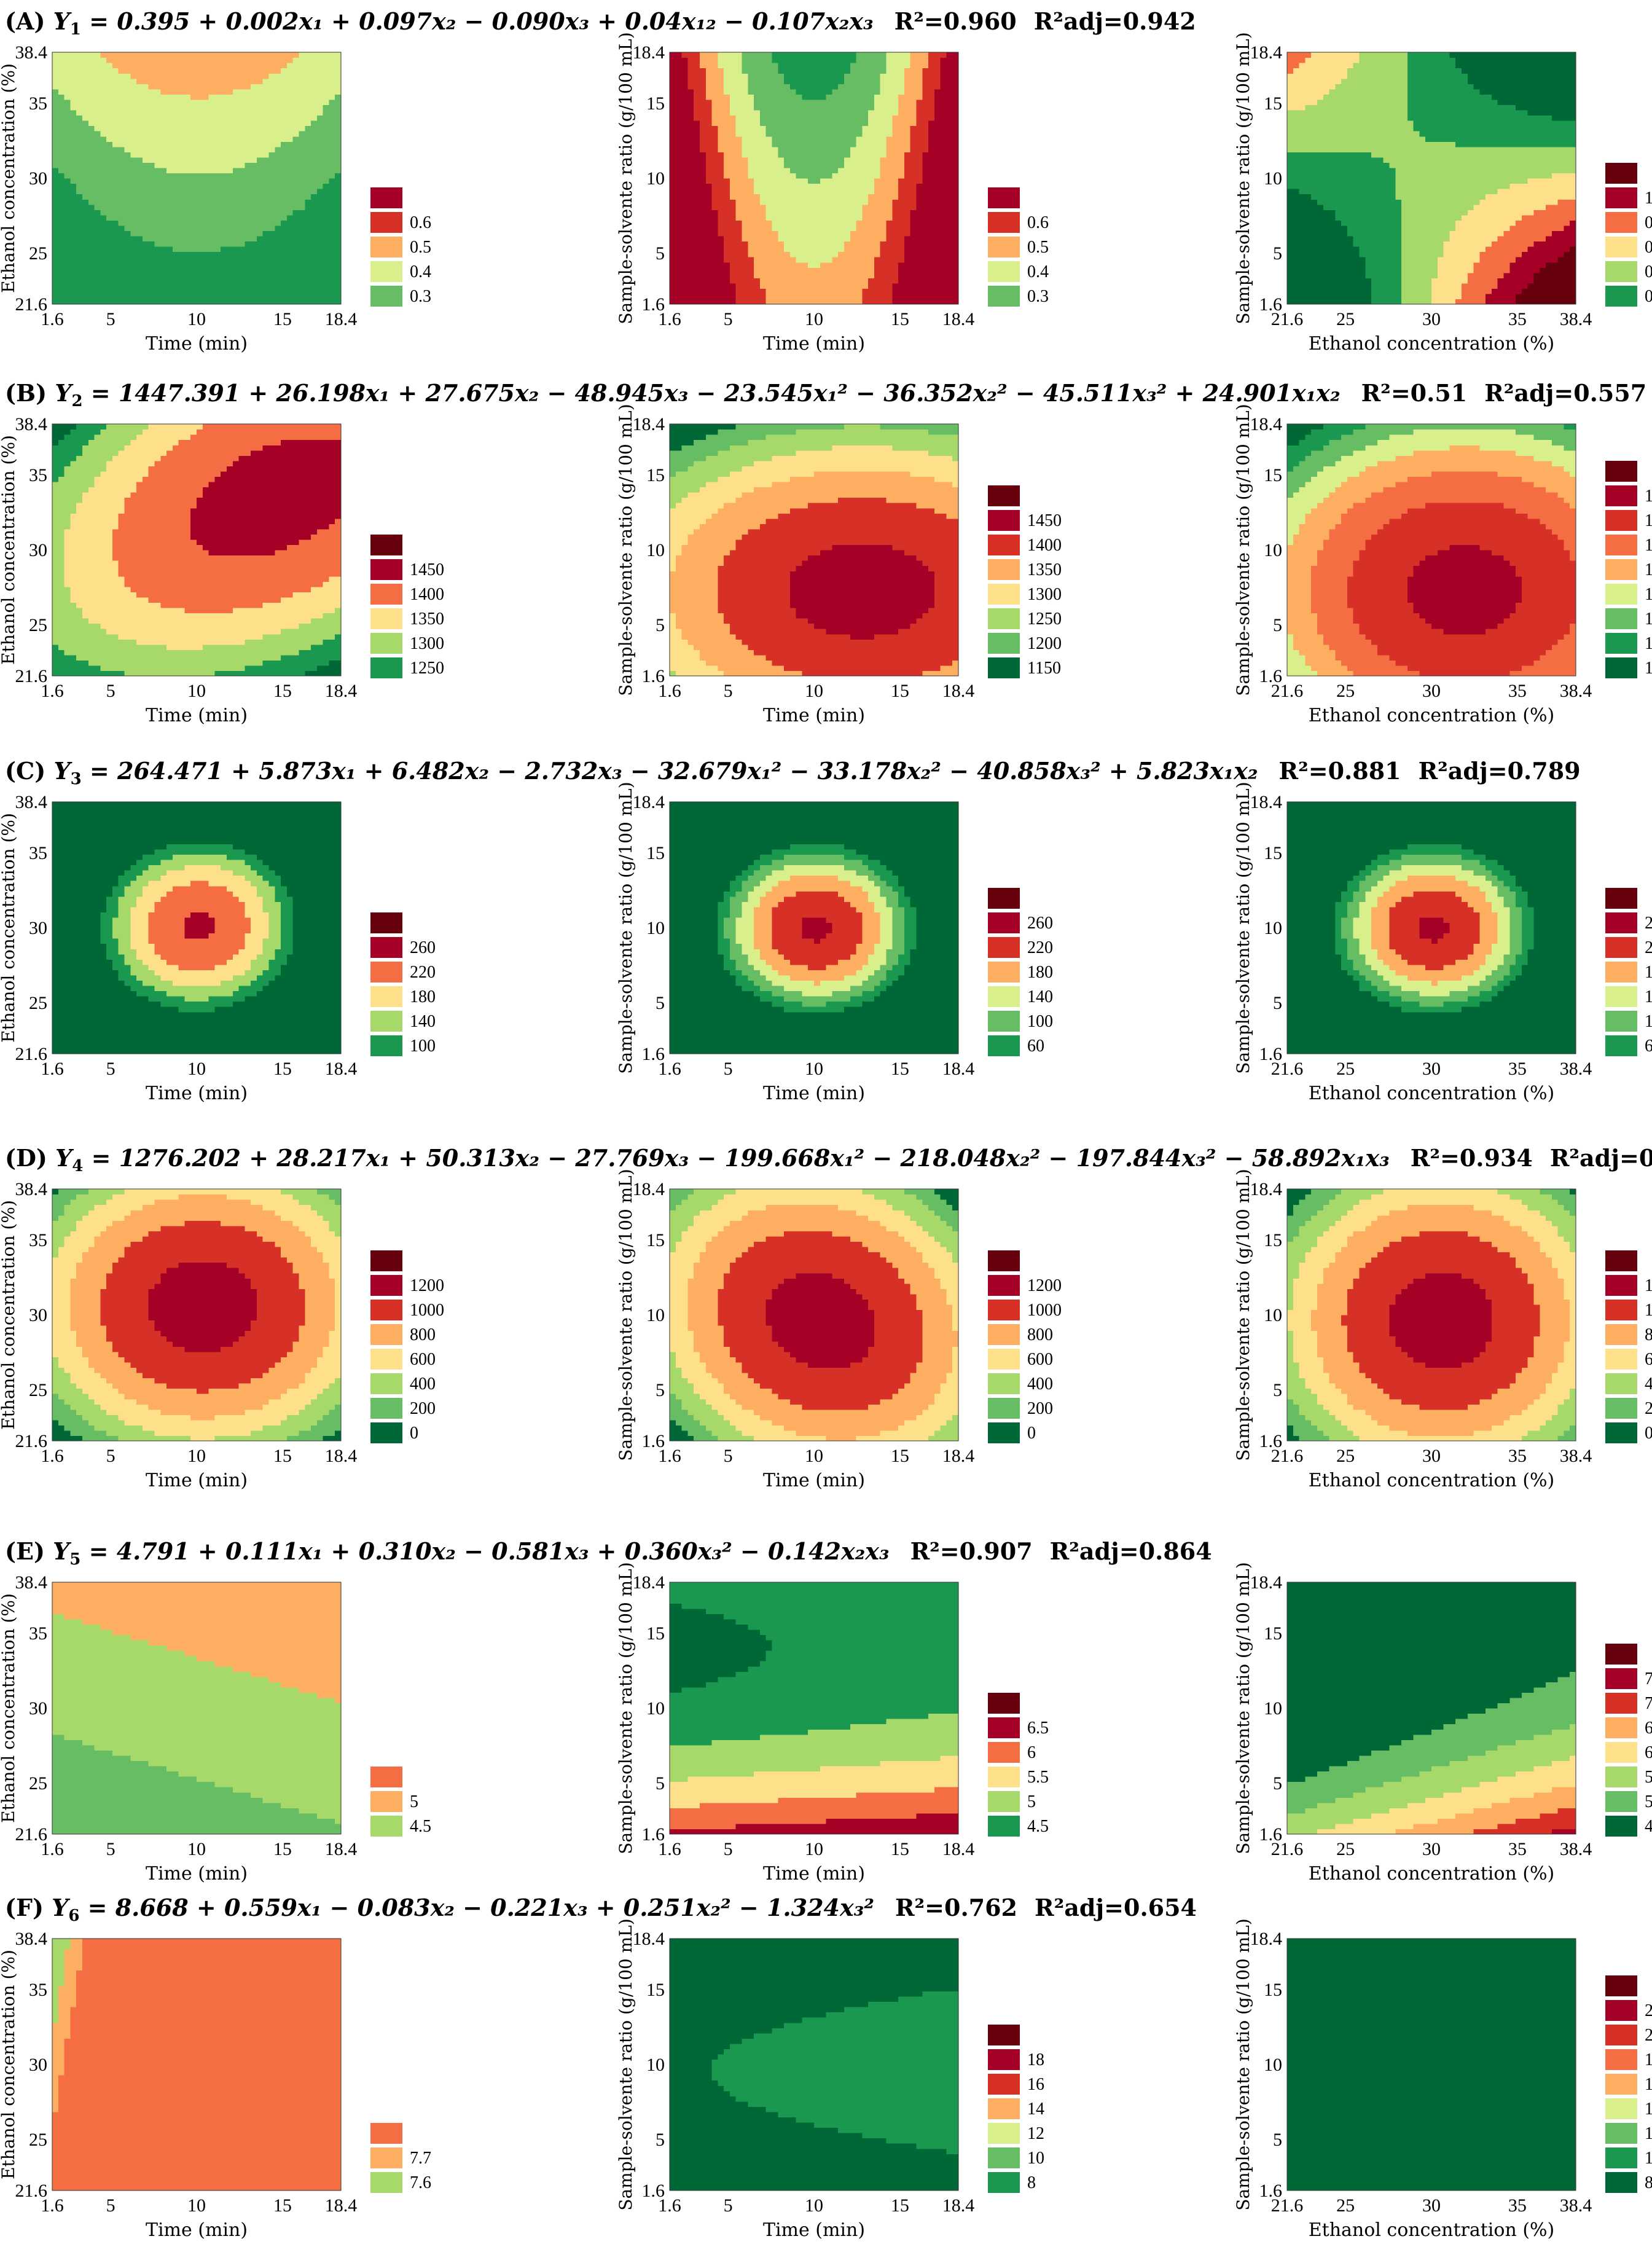 The width and height of the screenshot is (1652, 2255). I want to click on panel-label: (A), so click(29, 21).